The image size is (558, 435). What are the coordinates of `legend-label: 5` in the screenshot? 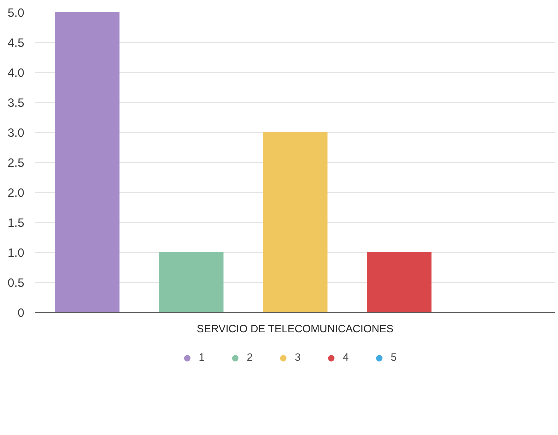 It's located at (394, 358).